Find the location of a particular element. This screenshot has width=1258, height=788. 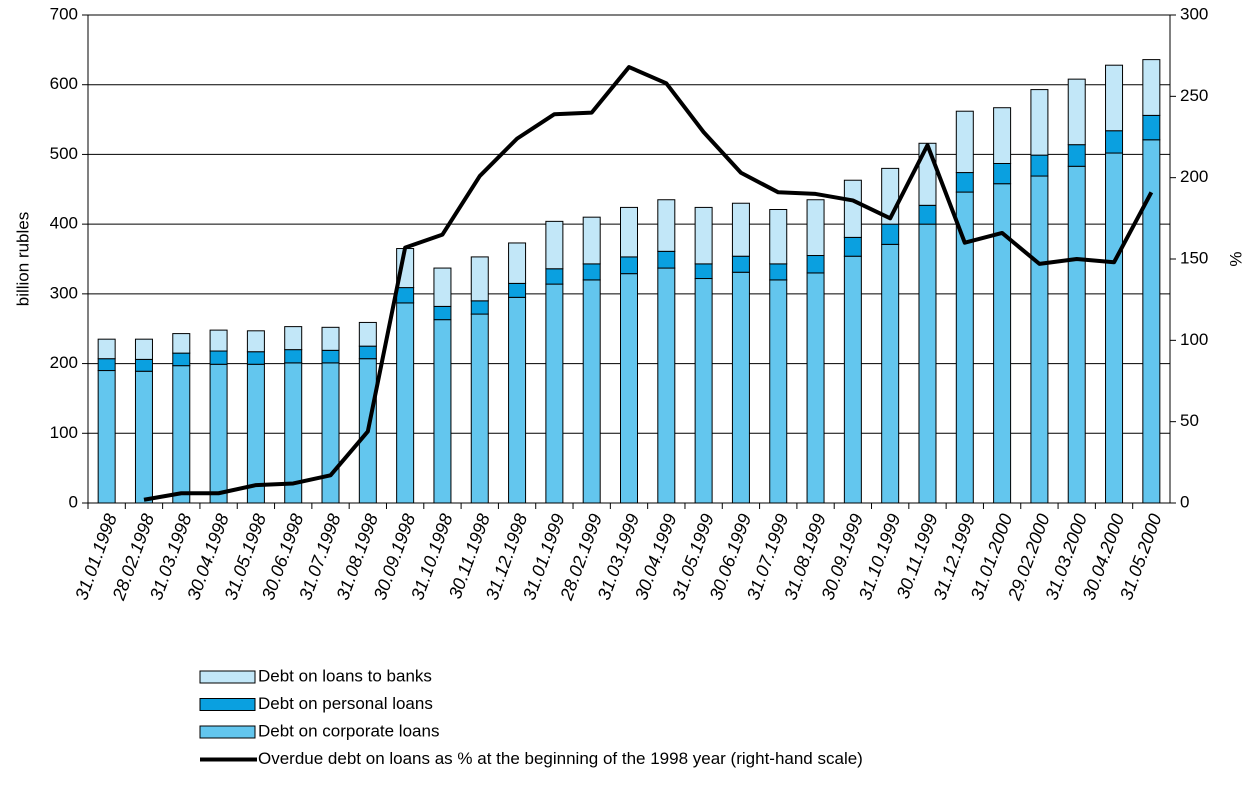

y-tick-label: 300 is located at coordinates (64, 292).